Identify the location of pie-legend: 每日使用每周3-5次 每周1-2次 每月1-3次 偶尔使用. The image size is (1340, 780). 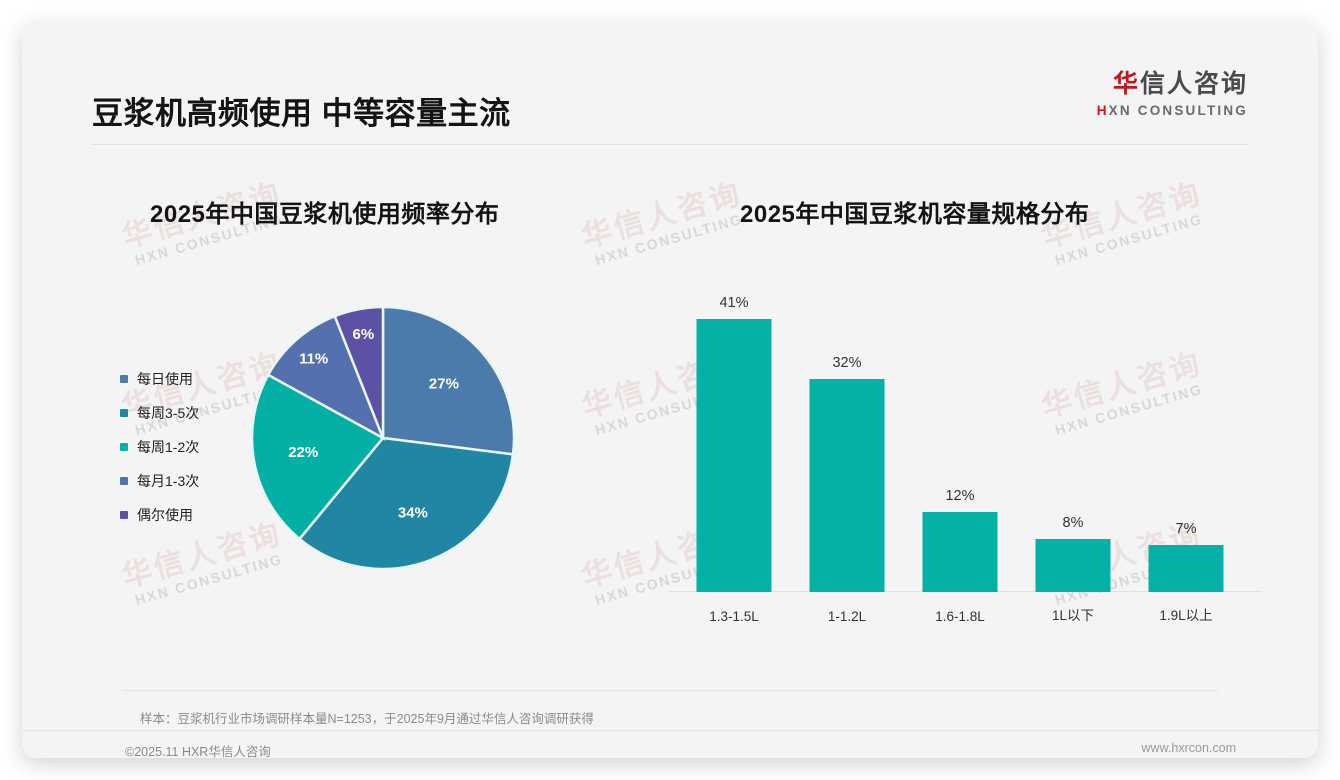
(180, 447).